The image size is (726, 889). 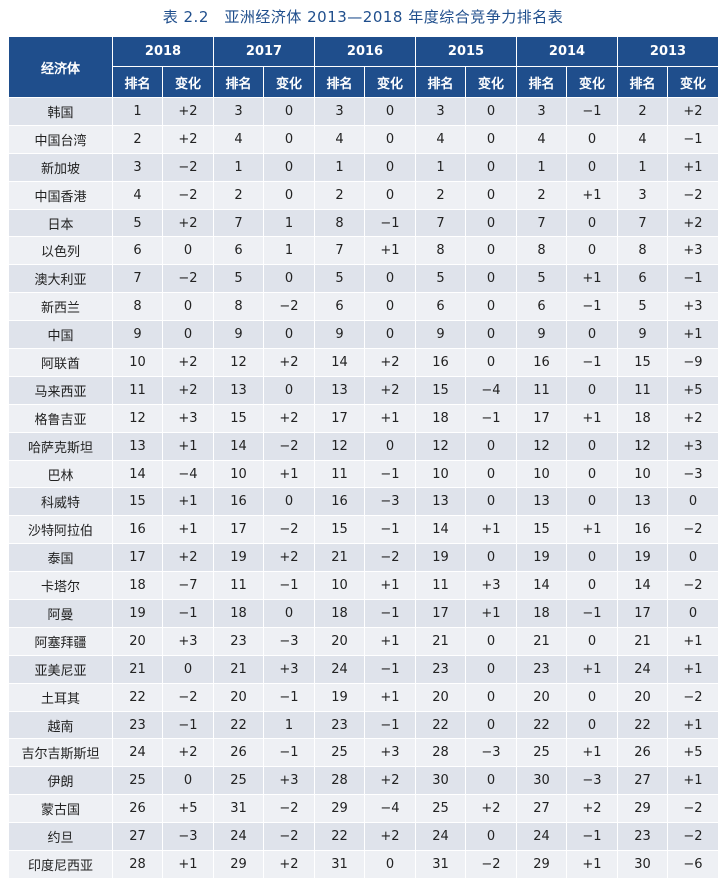 I want to click on economy-name: 中国台湾, so click(x=60, y=139).